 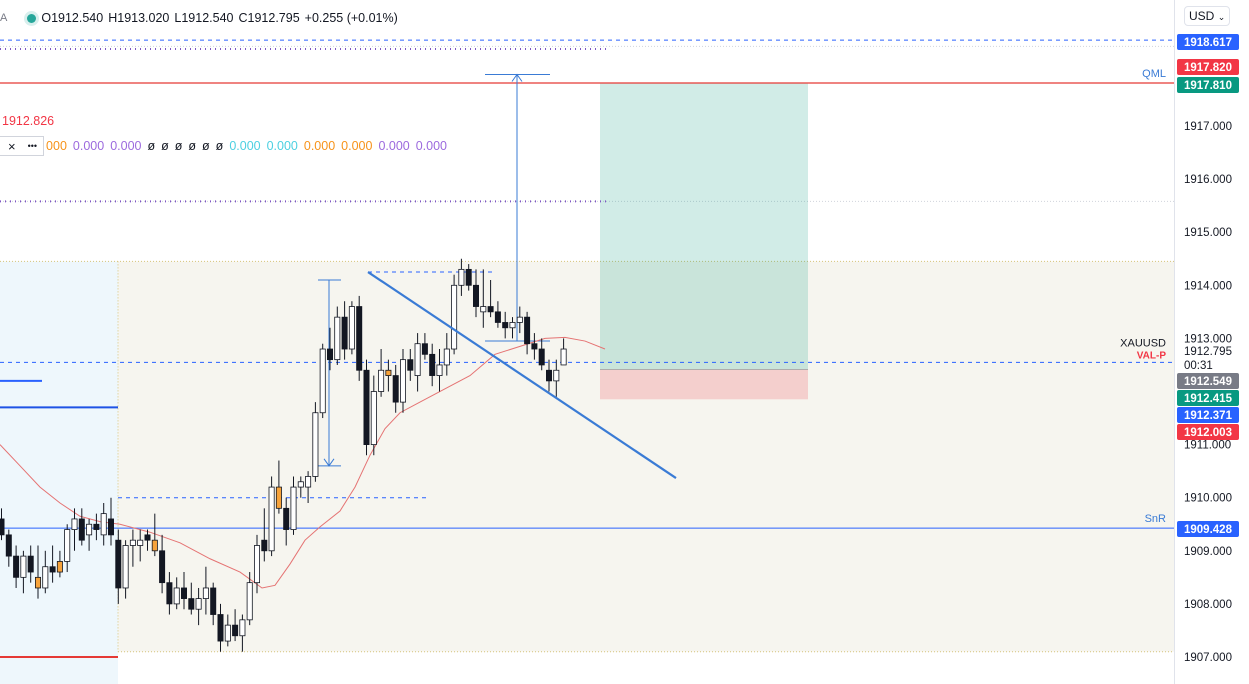 I want to click on price-label-text: 1917.820, so click(x=1208, y=68).